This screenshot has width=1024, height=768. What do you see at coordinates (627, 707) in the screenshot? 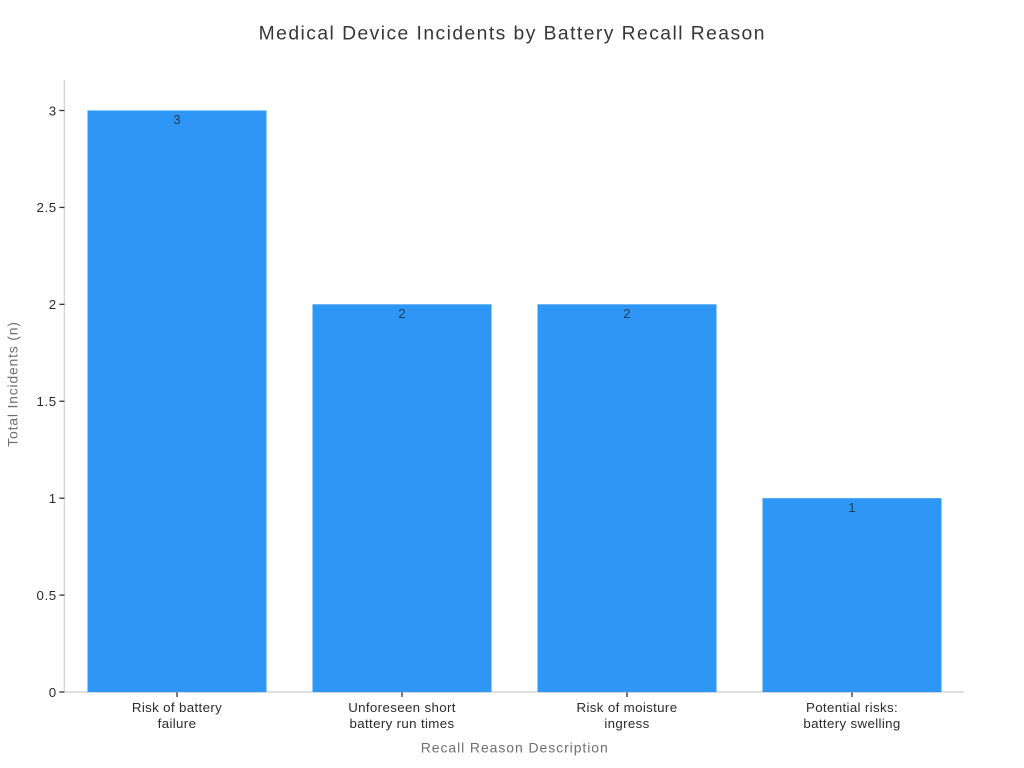
I see `svg-text: Risk of moisture` at bounding box center [627, 707].